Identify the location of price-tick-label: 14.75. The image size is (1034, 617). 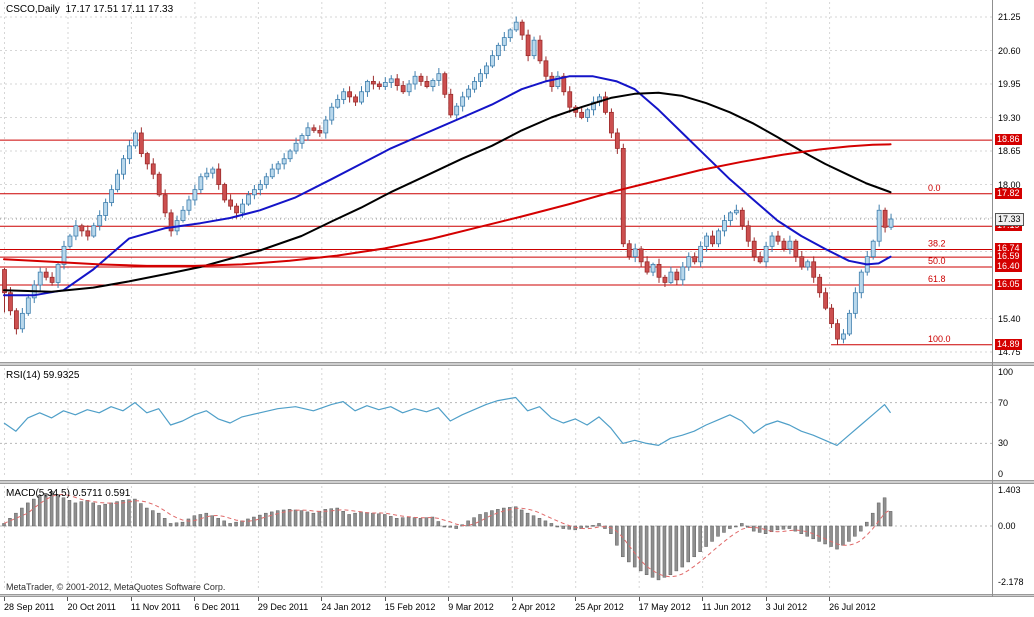
(1009, 352).